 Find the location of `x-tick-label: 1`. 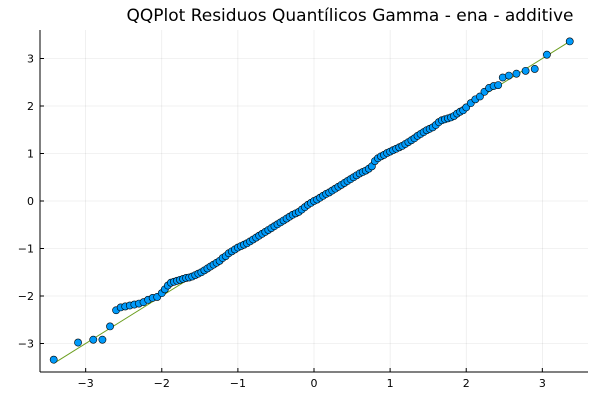

x-tick-label: 1 is located at coordinates (390, 383).